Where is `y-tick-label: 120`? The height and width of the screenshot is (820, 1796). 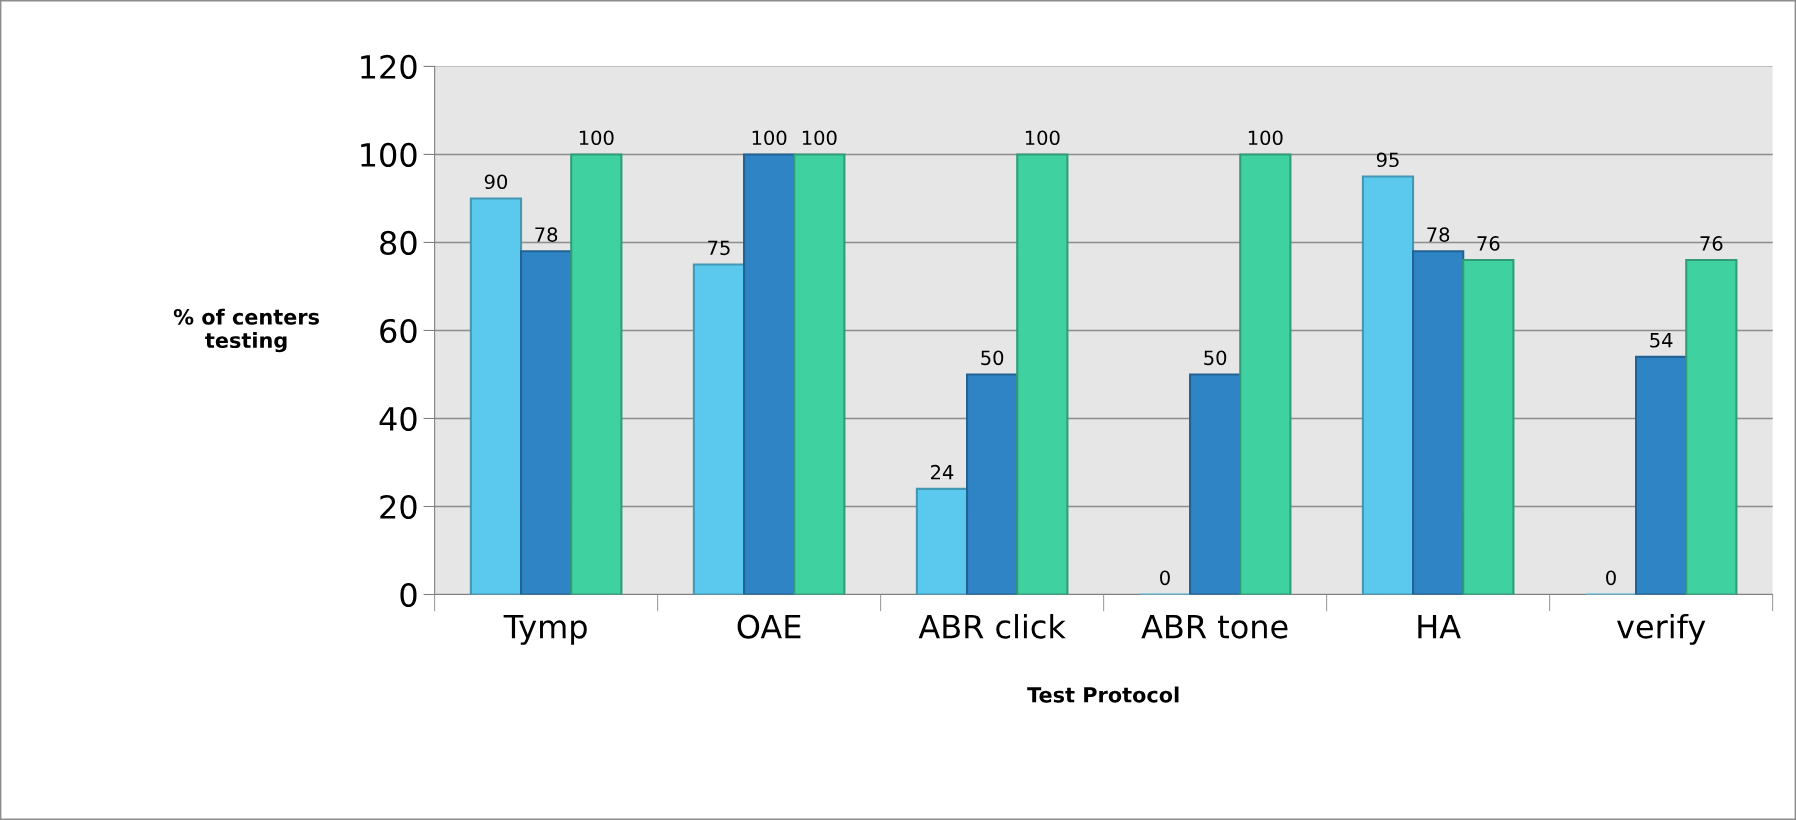 y-tick-label: 120 is located at coordinates (389, 67).